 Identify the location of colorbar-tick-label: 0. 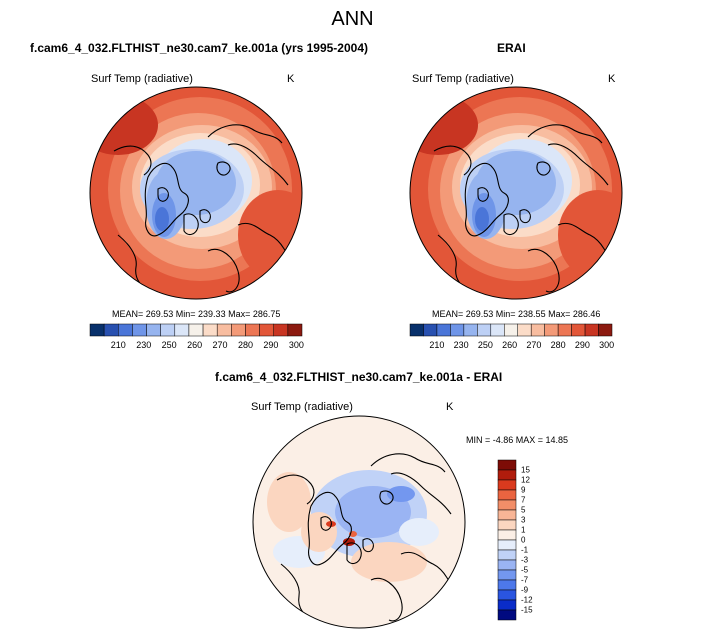
(523, 540).